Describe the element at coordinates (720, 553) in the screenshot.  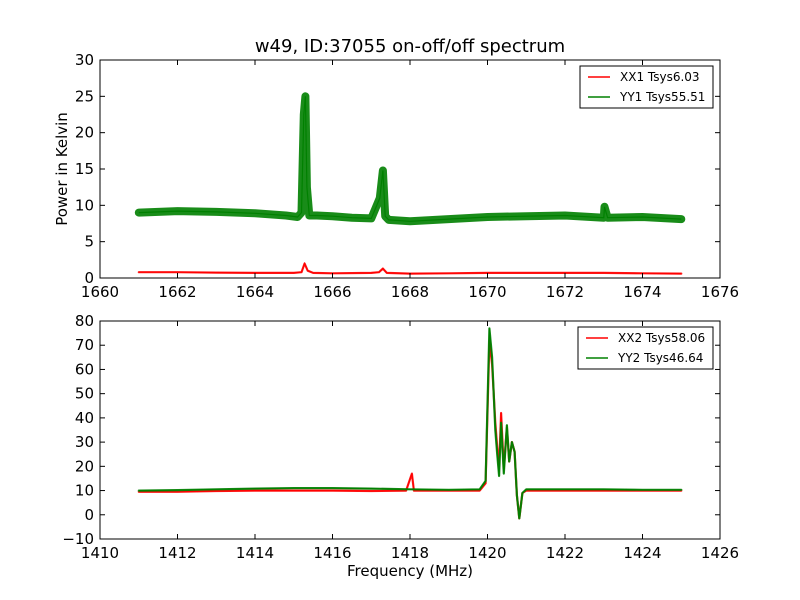
I see `bottom-x-tick-label: 1426` at that location.